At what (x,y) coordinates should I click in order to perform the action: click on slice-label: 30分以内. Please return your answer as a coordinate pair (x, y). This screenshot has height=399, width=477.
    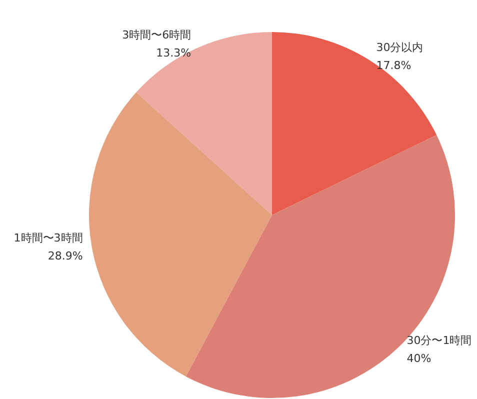
    Looking at the image, I should click on (400, 47).